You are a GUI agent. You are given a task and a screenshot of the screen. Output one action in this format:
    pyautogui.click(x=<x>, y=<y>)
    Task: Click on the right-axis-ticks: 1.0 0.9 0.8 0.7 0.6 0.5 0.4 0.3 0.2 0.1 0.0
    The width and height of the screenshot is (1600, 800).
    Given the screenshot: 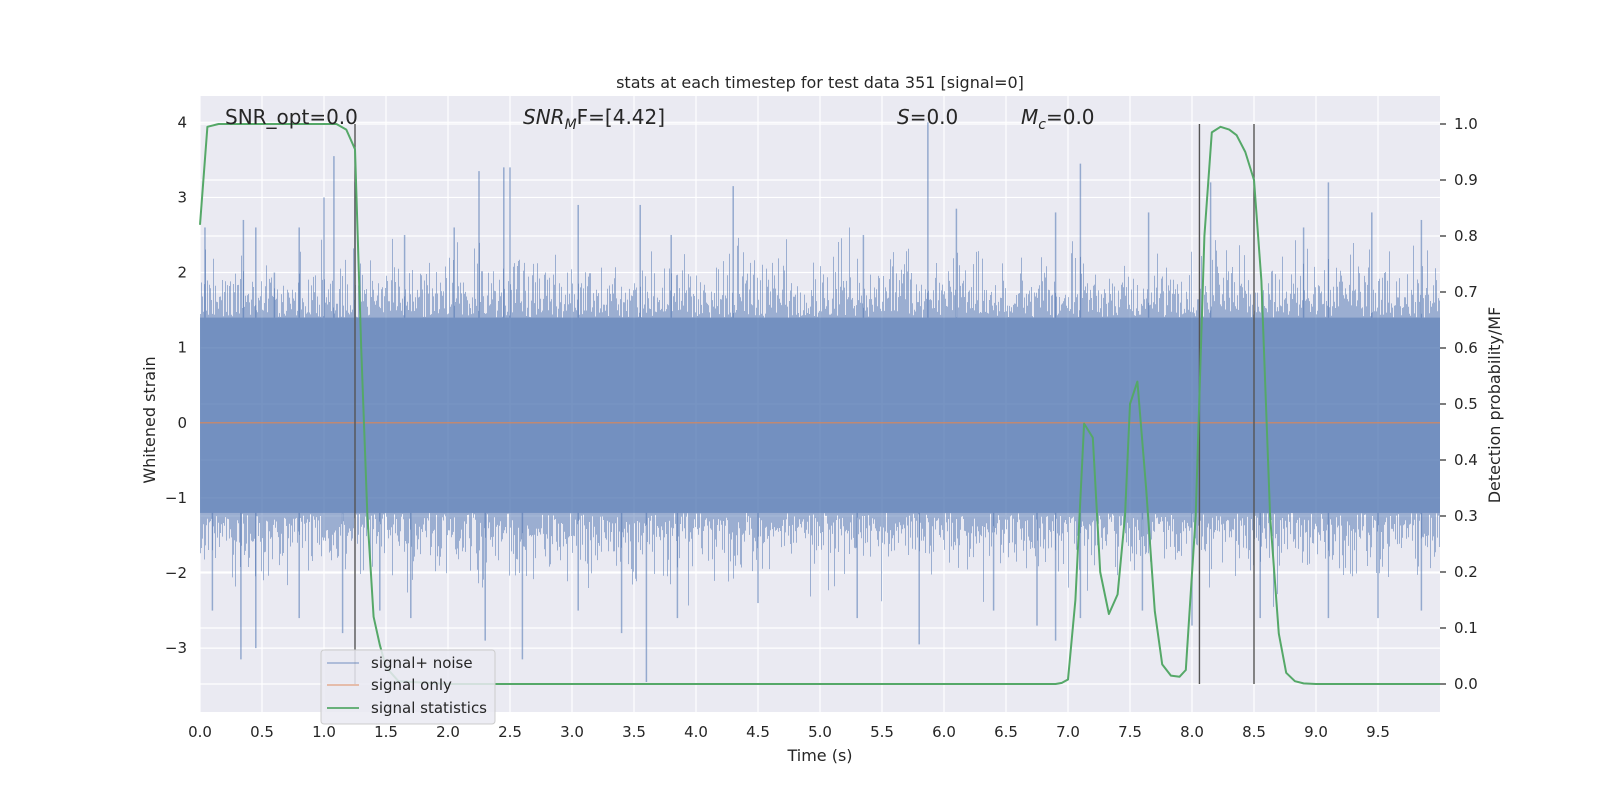 What is the action you would take?
    pyautogui.click(x=1459, y=404)
    